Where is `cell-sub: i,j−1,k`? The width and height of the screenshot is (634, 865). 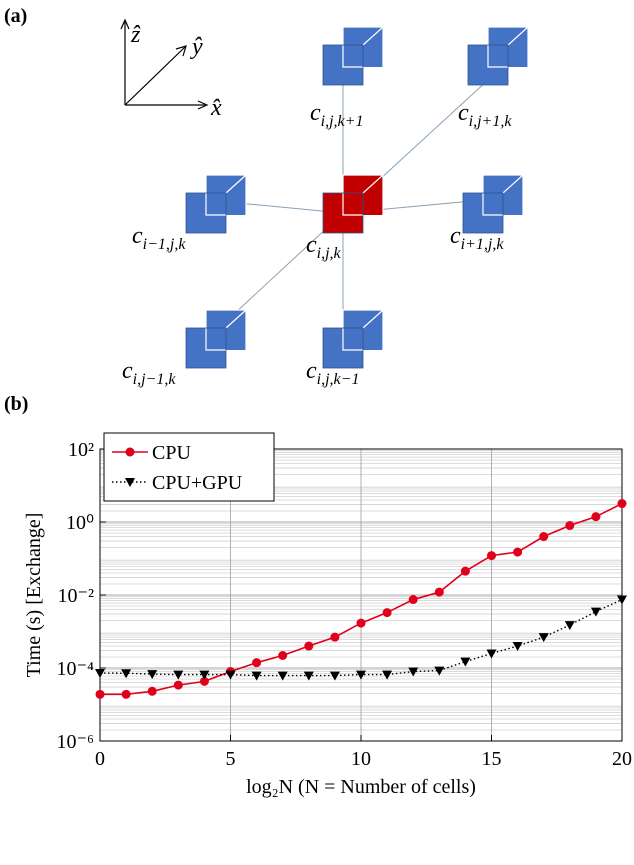
cell-sub: i,j−1,k is located at coordinates (155, 379).